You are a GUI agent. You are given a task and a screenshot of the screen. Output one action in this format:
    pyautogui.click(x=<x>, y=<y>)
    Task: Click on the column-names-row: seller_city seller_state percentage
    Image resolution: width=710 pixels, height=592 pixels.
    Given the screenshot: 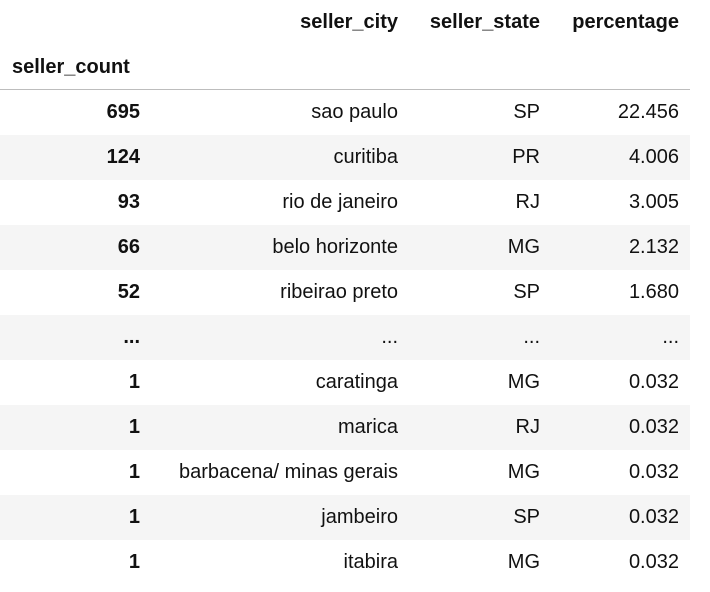 What is the action you would take?
    pyautogui.click(x=345, y=22)
    